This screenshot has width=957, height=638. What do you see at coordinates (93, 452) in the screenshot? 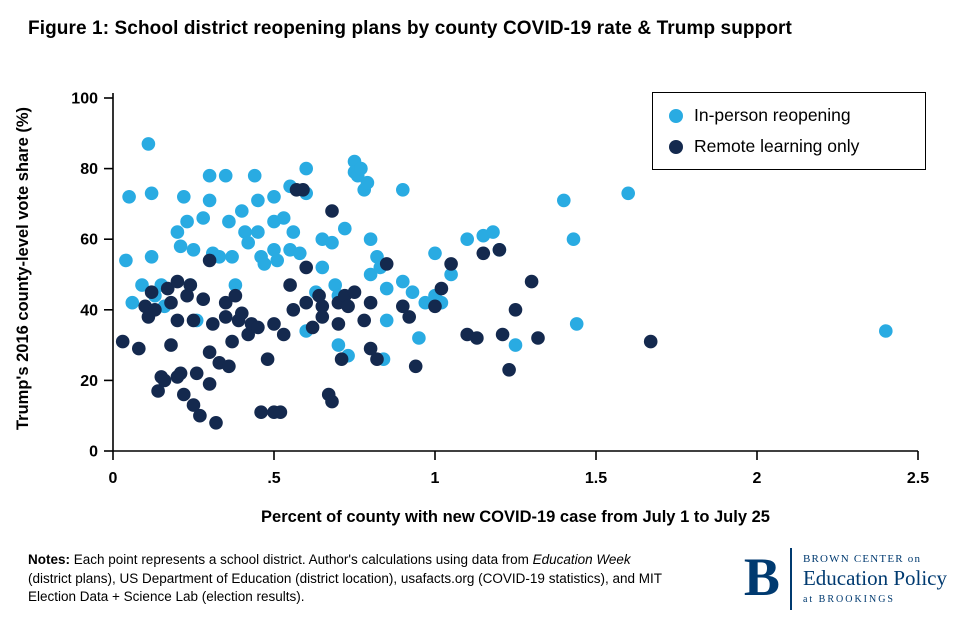
I see `y-tick-label: 0` at bounding box center [93, 452].